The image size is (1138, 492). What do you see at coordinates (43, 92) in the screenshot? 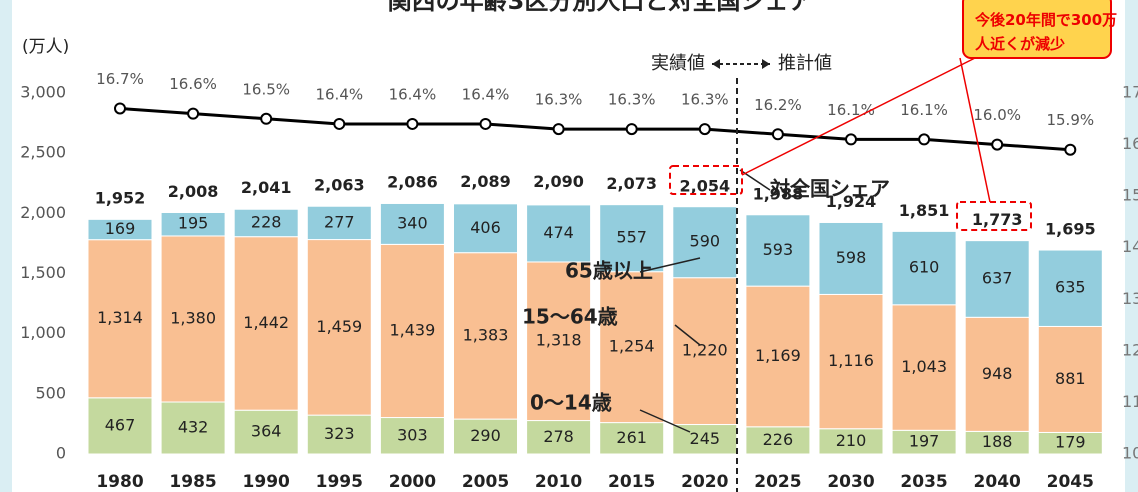
I see `y-tick-label: 3,000` at bounding box center [43, 92].